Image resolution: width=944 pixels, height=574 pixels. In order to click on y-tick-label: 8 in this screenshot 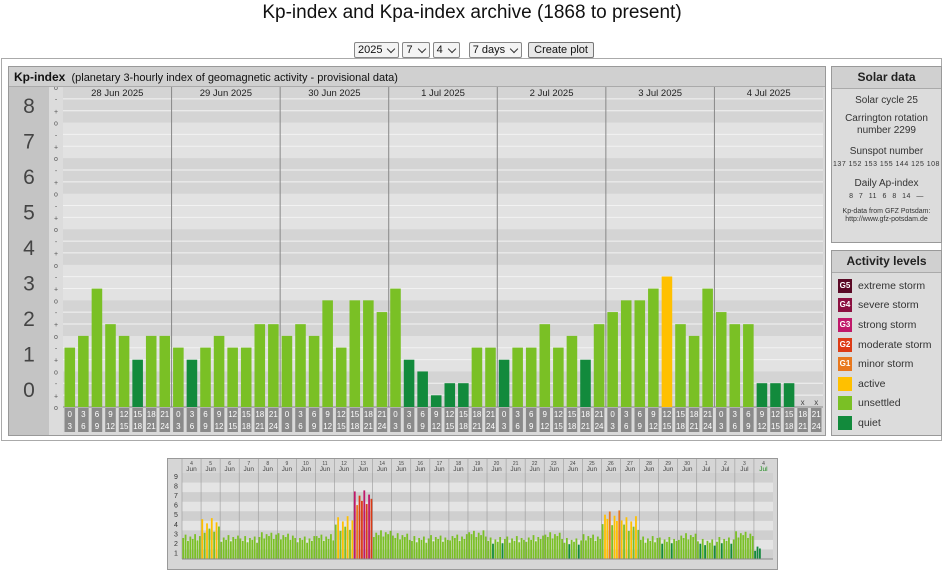, I will do `click(29, 106)`.